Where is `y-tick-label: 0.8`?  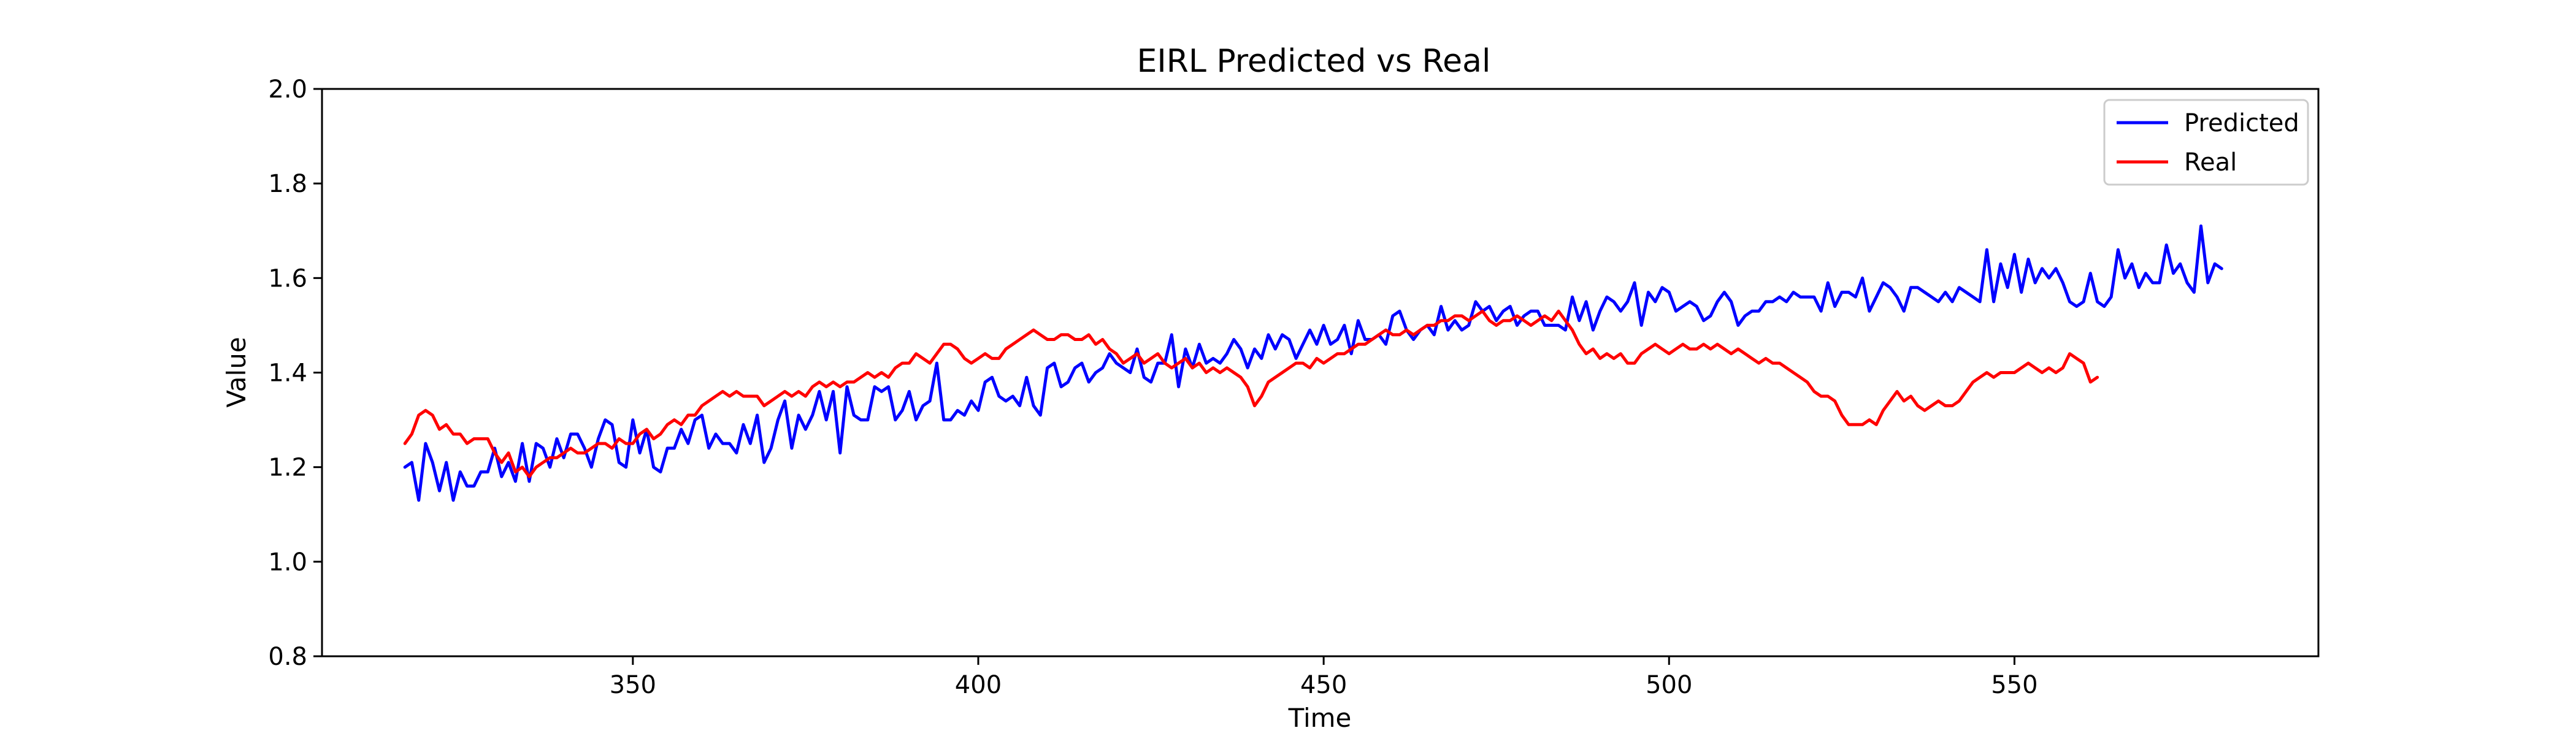
y-tick-label: 0.8 is located at coordinates (287, 657).